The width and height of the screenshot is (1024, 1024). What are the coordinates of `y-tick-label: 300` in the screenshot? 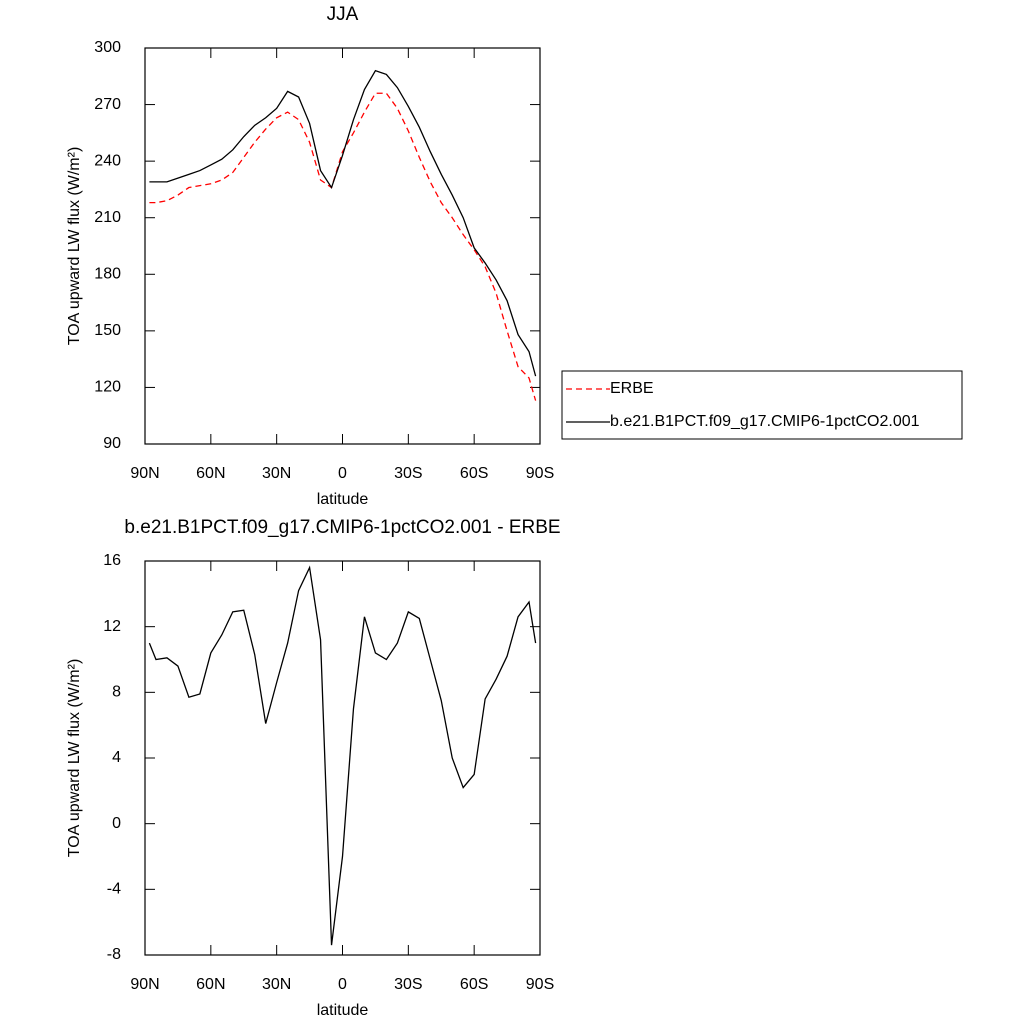 It's located at (107, 47).